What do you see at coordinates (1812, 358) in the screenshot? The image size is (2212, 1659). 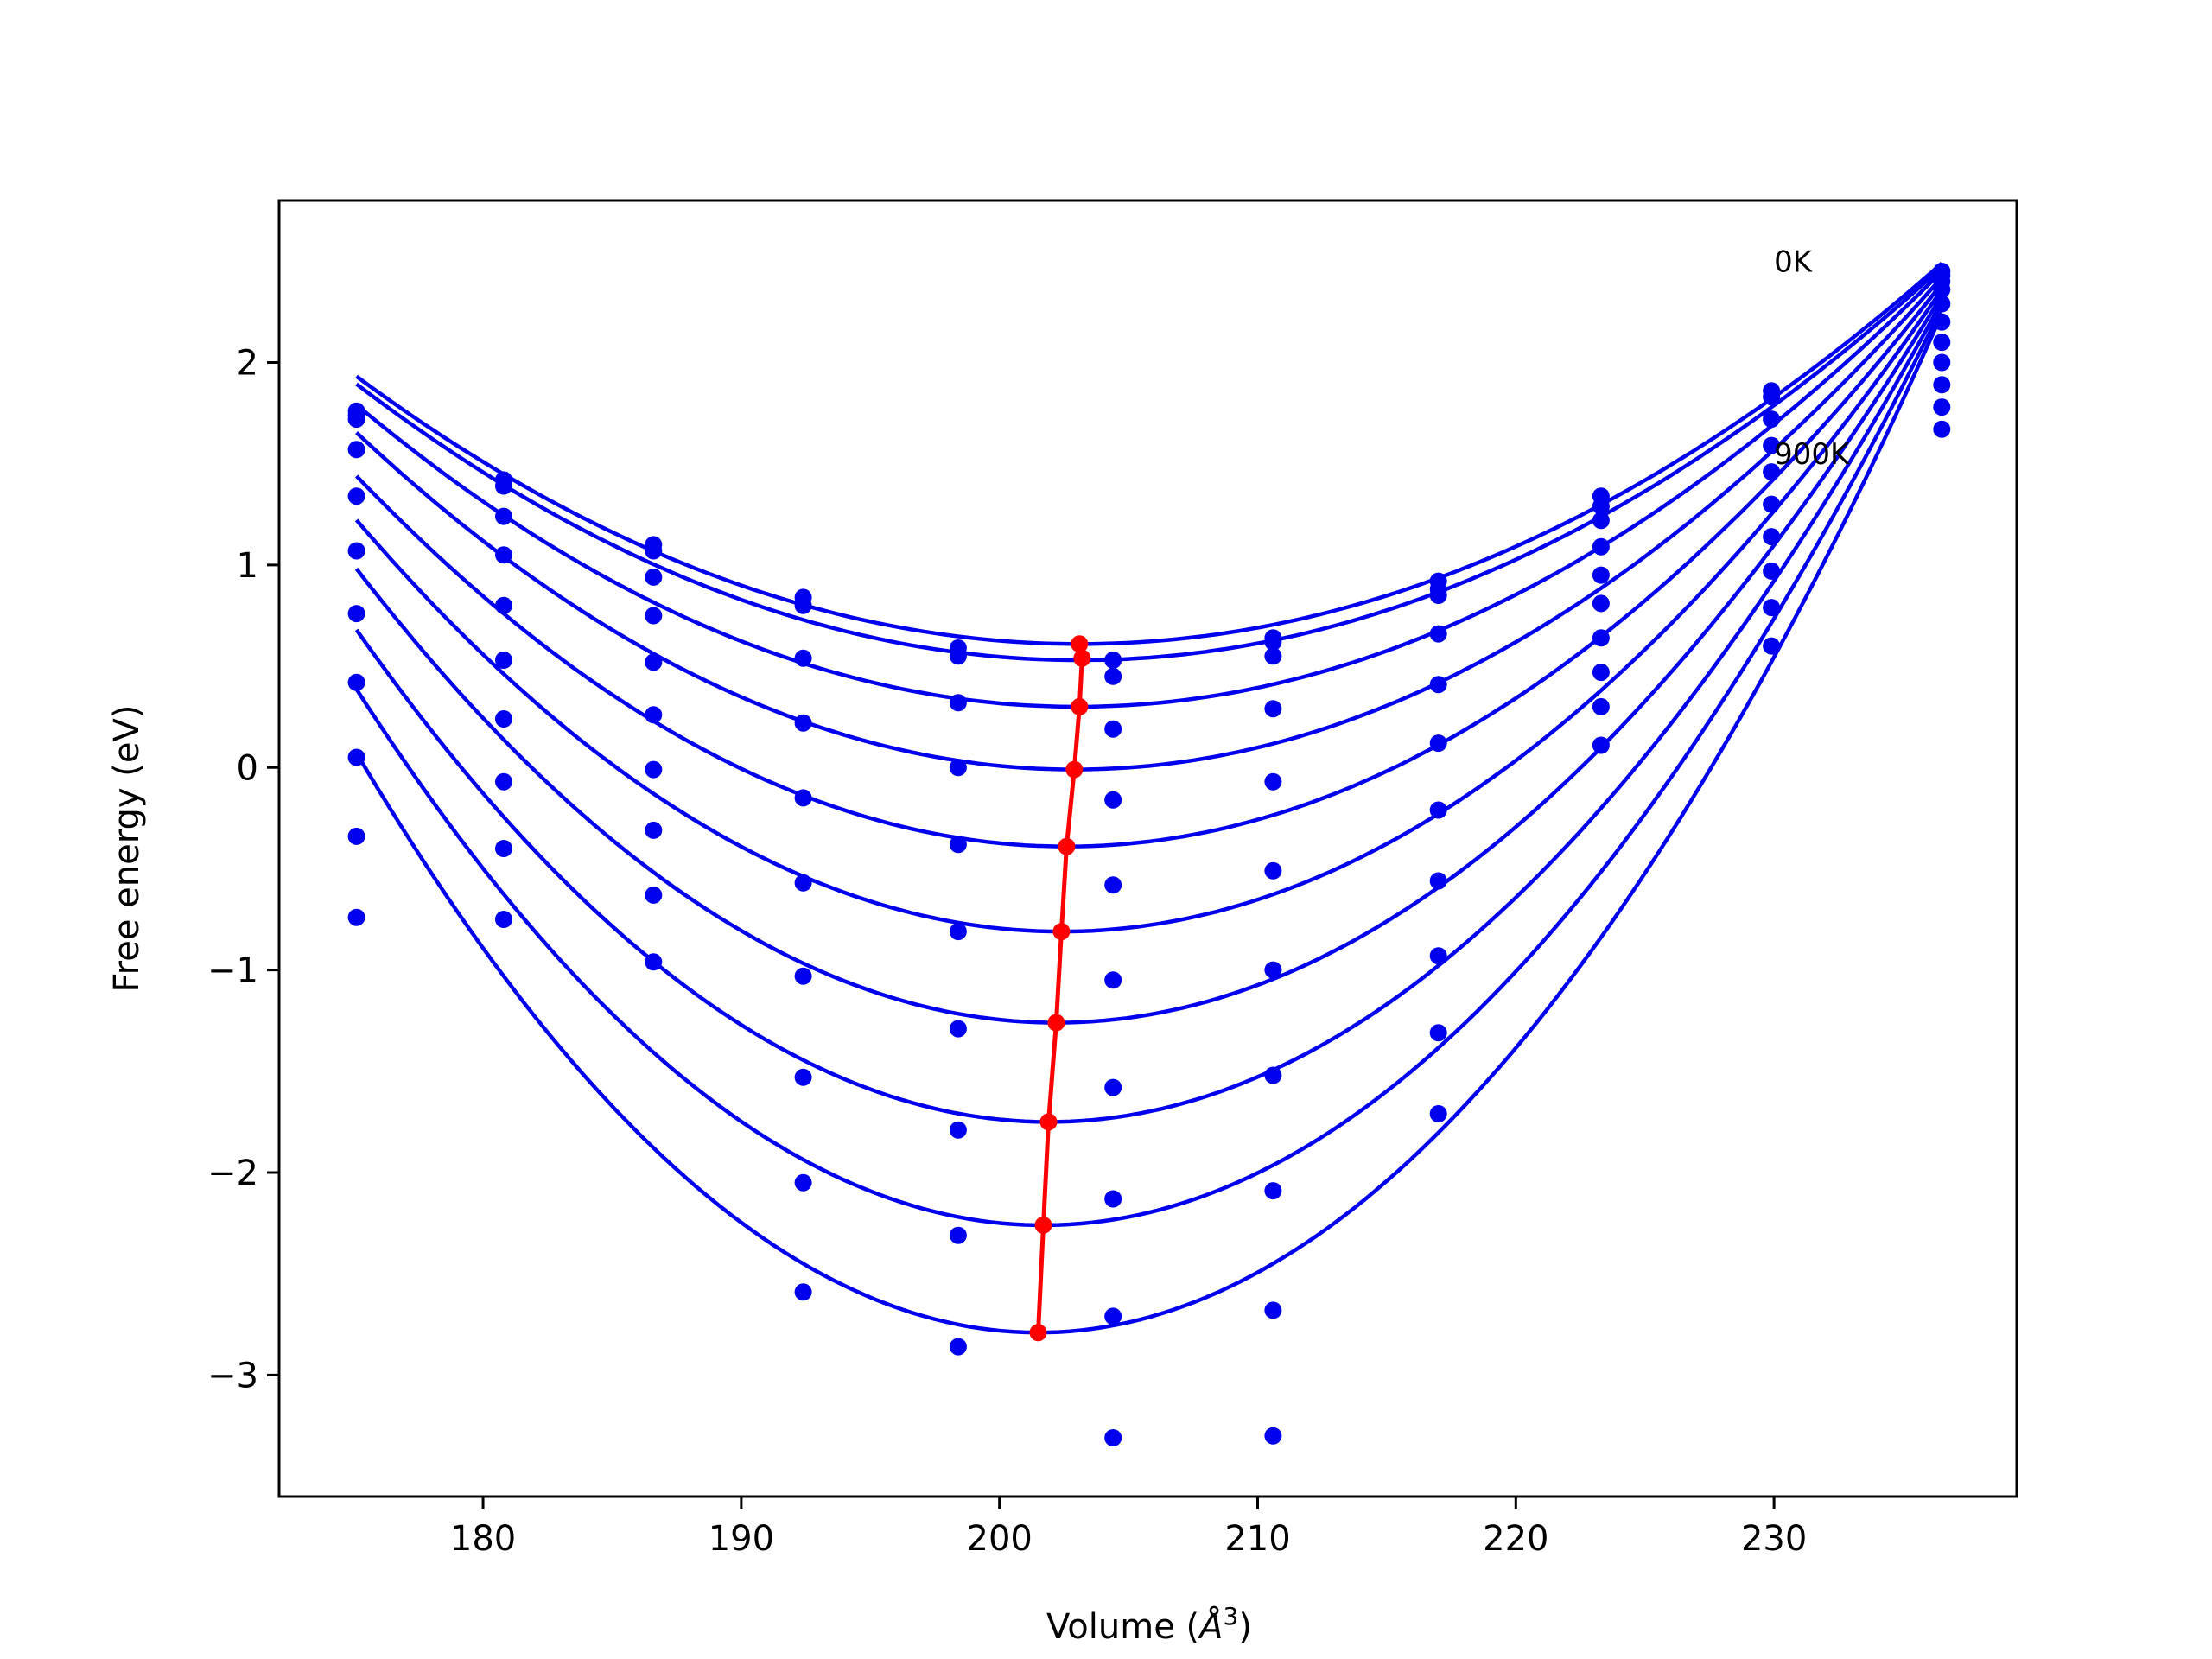 I see `annotations: 0K 900K` at bounding box center [1812, 358].